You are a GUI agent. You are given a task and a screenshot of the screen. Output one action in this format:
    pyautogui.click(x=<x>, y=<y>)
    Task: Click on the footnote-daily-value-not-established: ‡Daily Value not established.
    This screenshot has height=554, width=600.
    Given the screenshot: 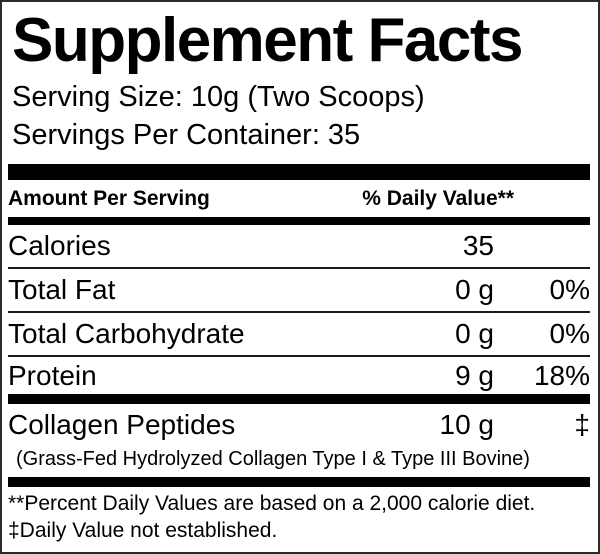 What is the action you would take?
    pyautogui.click(x=143, y=530)
    